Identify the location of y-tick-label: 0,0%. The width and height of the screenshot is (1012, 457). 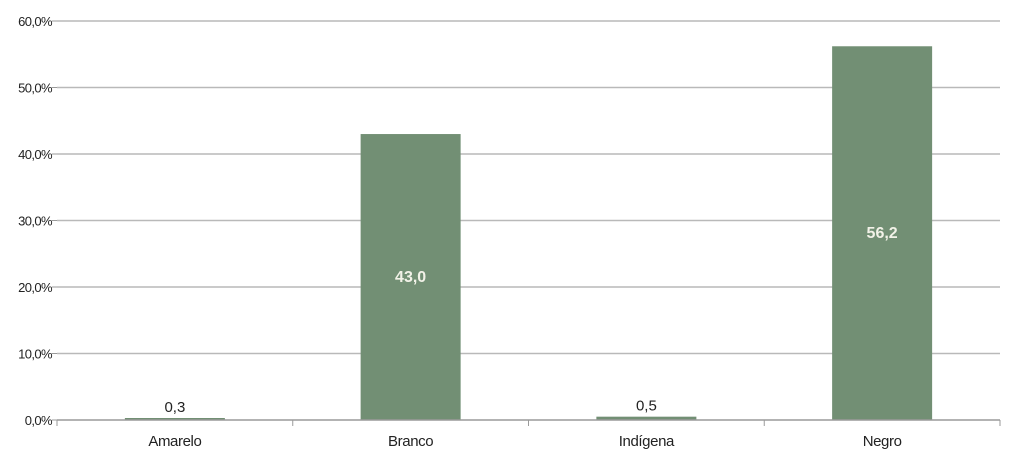
(39, 420).